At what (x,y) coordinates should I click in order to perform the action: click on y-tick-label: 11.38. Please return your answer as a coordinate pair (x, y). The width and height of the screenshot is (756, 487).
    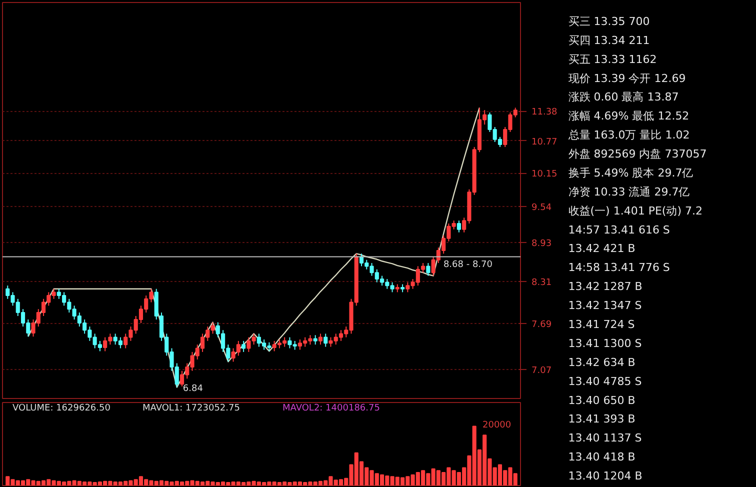
    Looking at the image, I should click on (545, 113).